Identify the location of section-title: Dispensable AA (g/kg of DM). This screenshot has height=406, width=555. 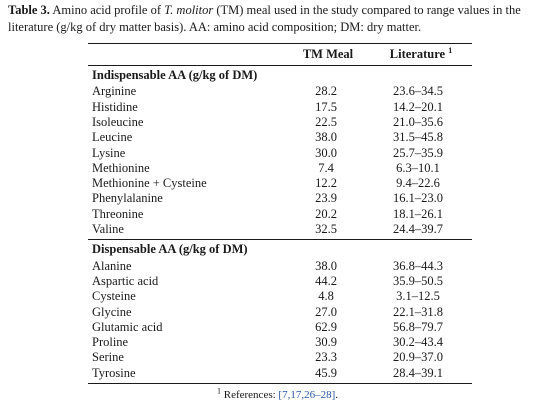
(170, 249).